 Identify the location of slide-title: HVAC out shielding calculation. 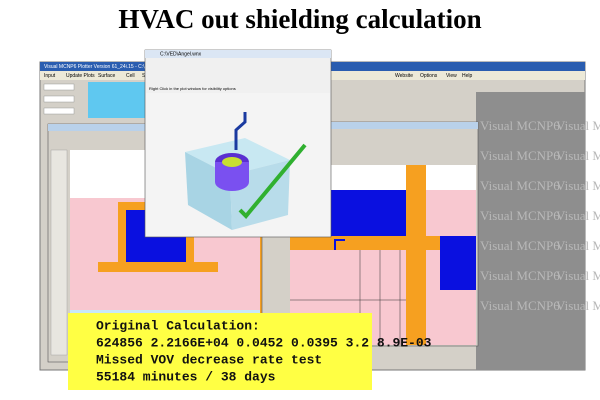
(299, 19).